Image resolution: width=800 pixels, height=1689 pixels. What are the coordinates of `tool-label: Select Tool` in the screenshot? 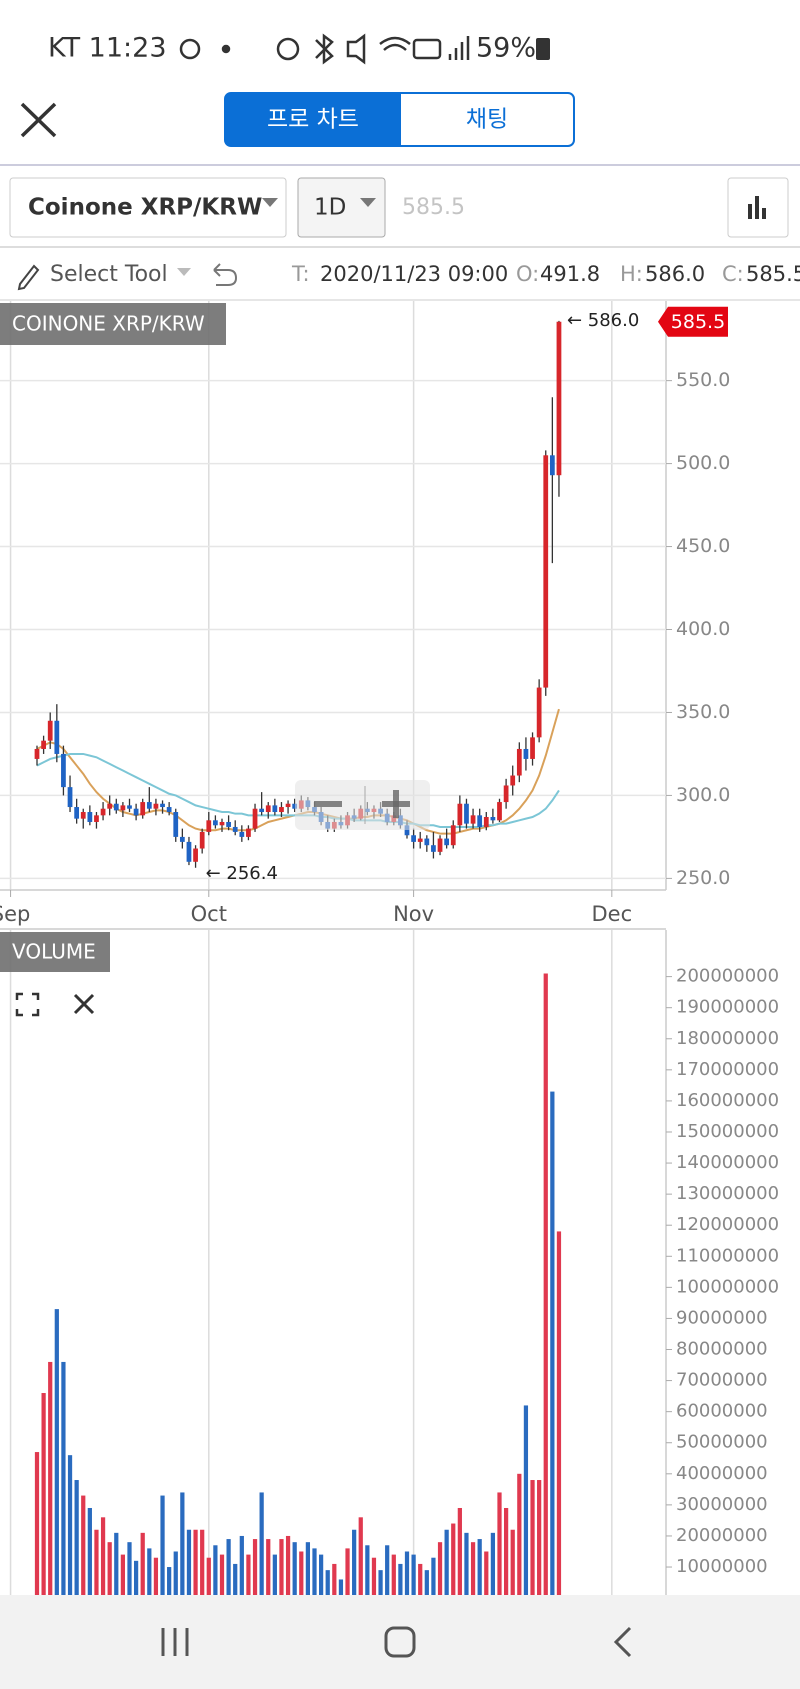 It's located at (109, 274).